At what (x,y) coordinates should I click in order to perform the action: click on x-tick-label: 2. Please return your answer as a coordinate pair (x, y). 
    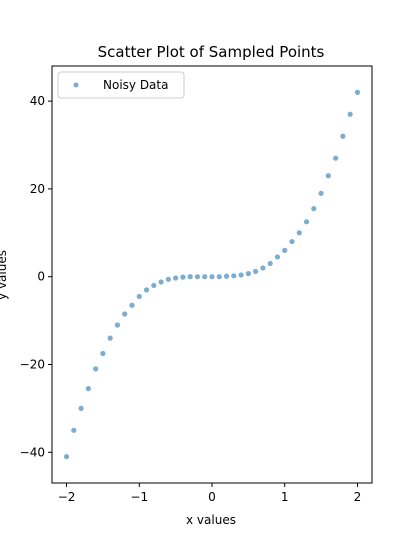
    Looking at the image, I should click on (358, 497).